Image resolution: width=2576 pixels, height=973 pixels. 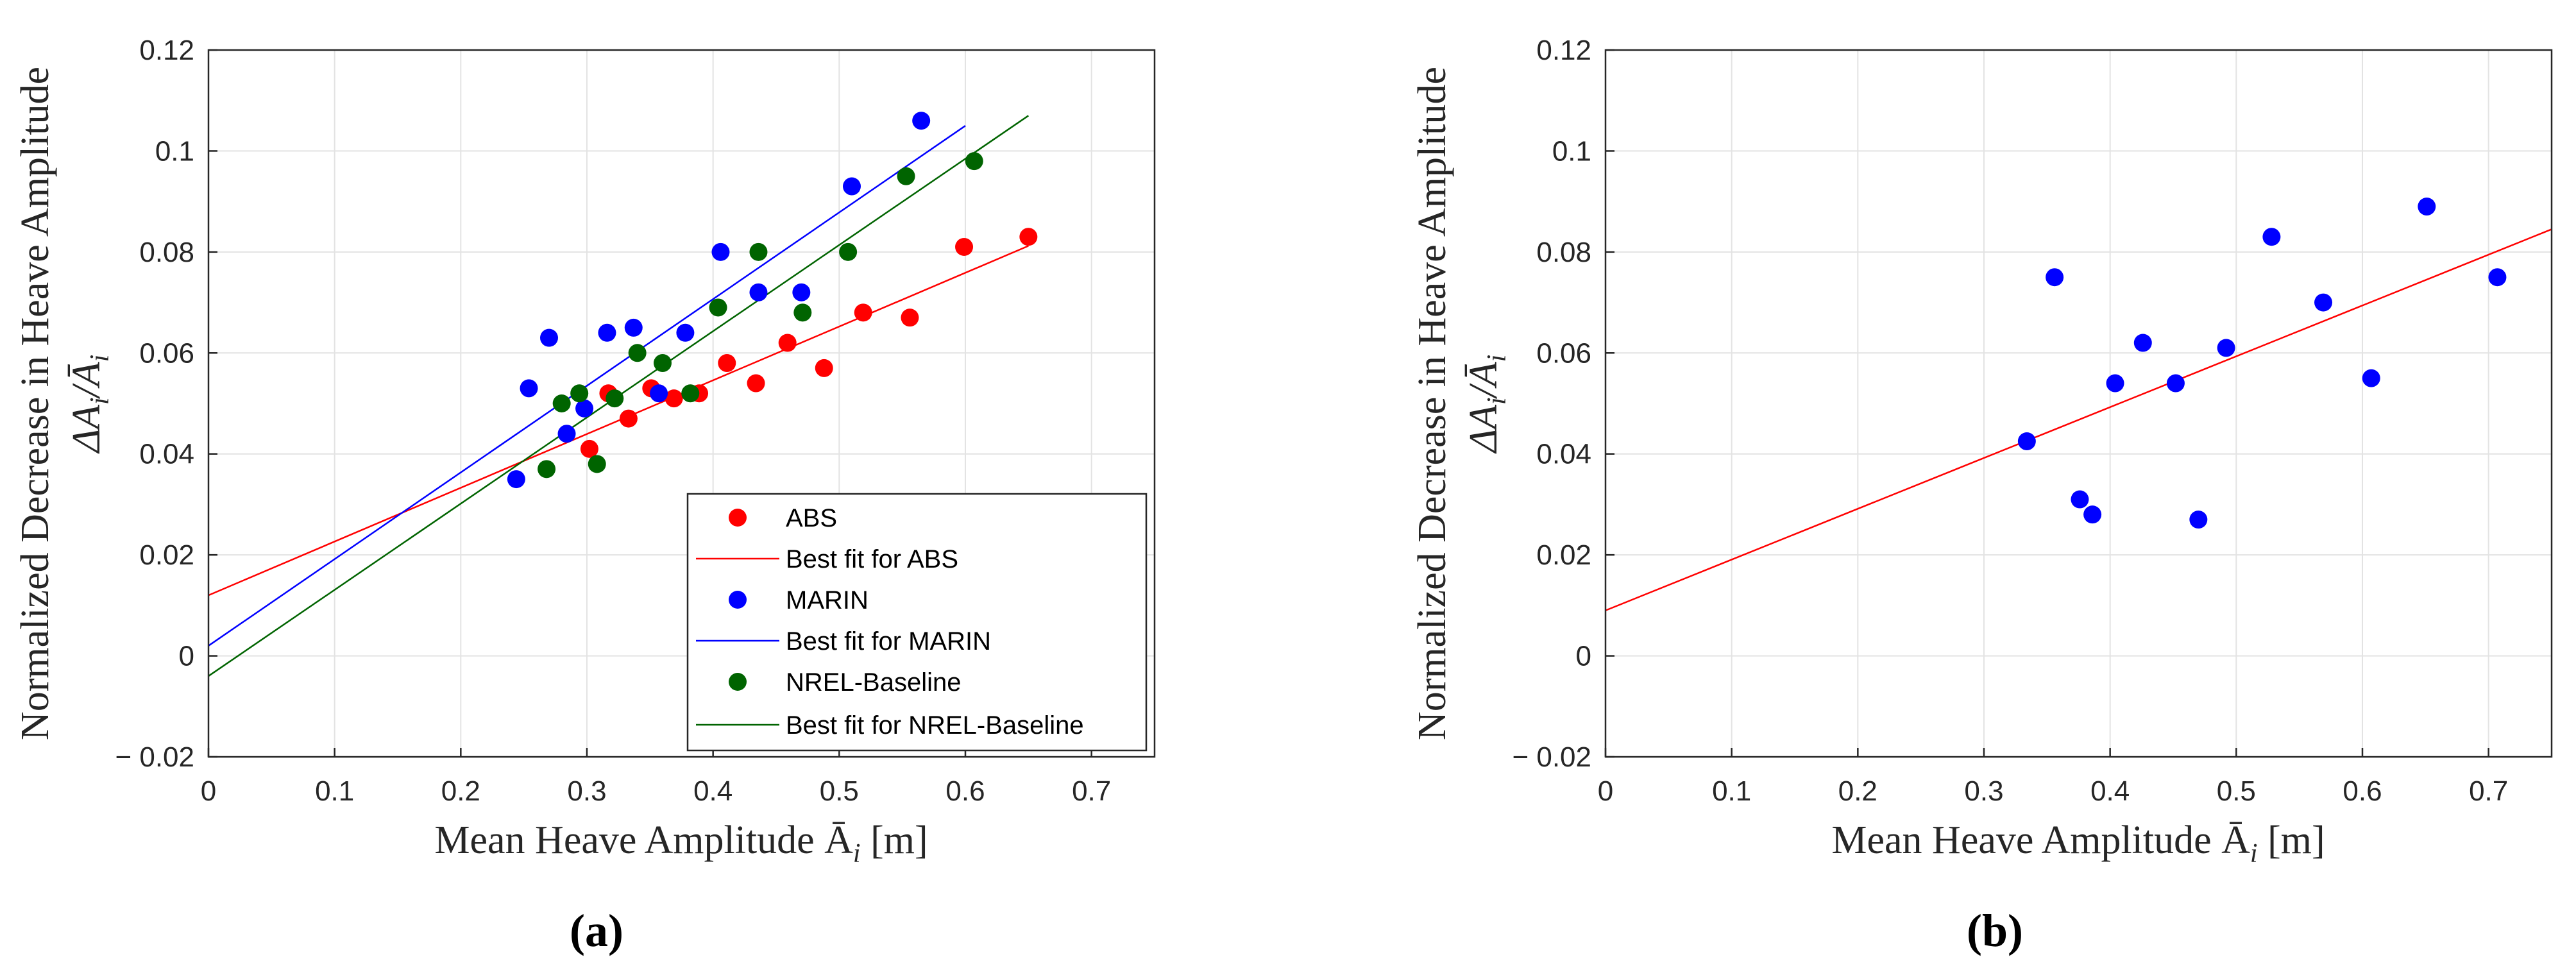 I want to click on points-a, so click(x=772, y=300).